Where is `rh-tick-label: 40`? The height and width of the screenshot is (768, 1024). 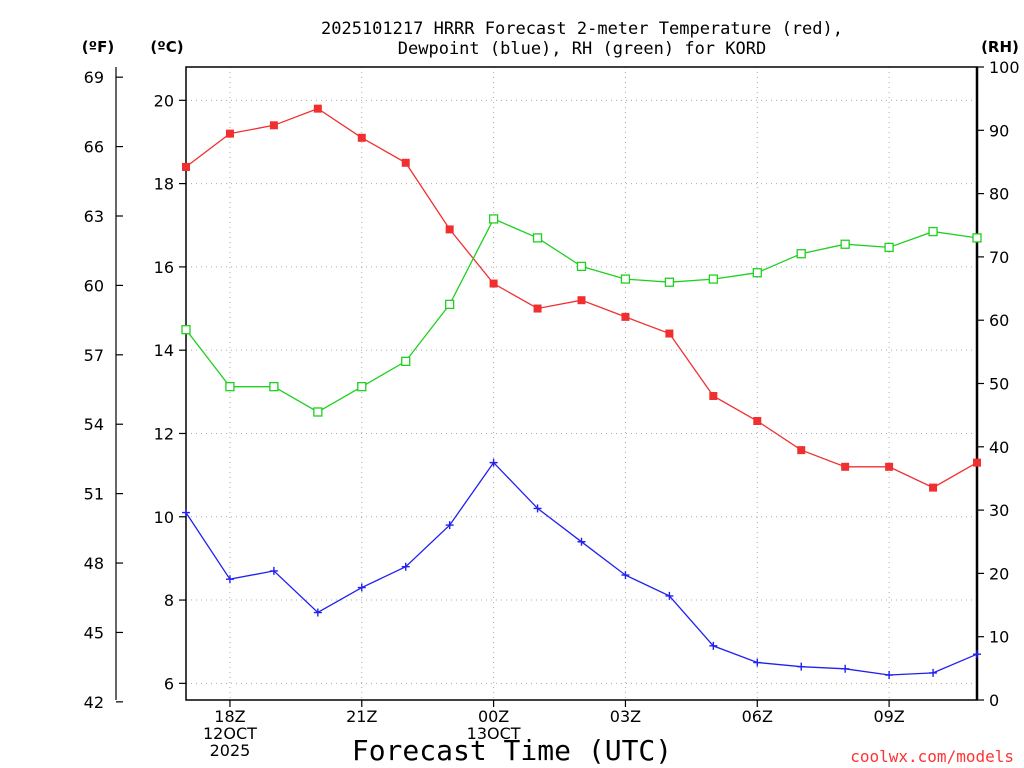 rh-tick-label: 40 is located at coordinates (999, 447).